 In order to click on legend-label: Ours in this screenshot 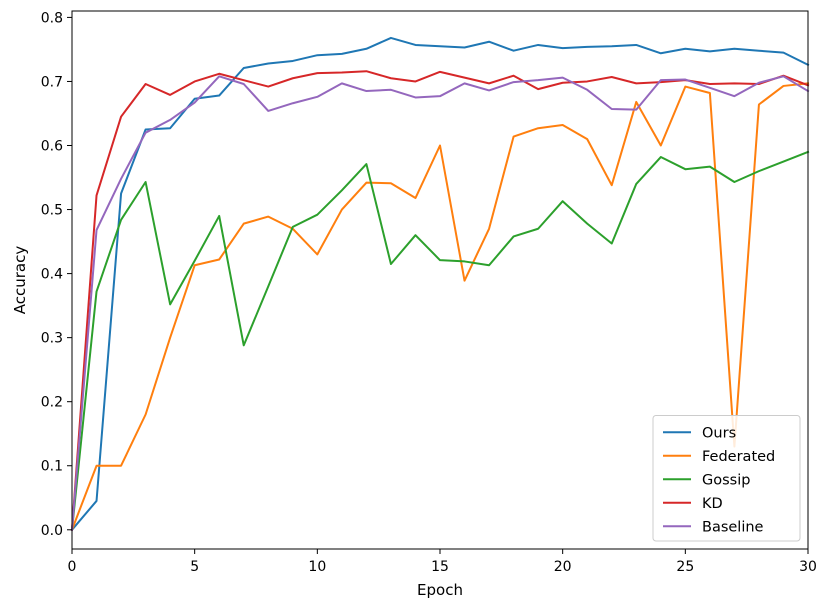, I will do `click(719, 433)`.